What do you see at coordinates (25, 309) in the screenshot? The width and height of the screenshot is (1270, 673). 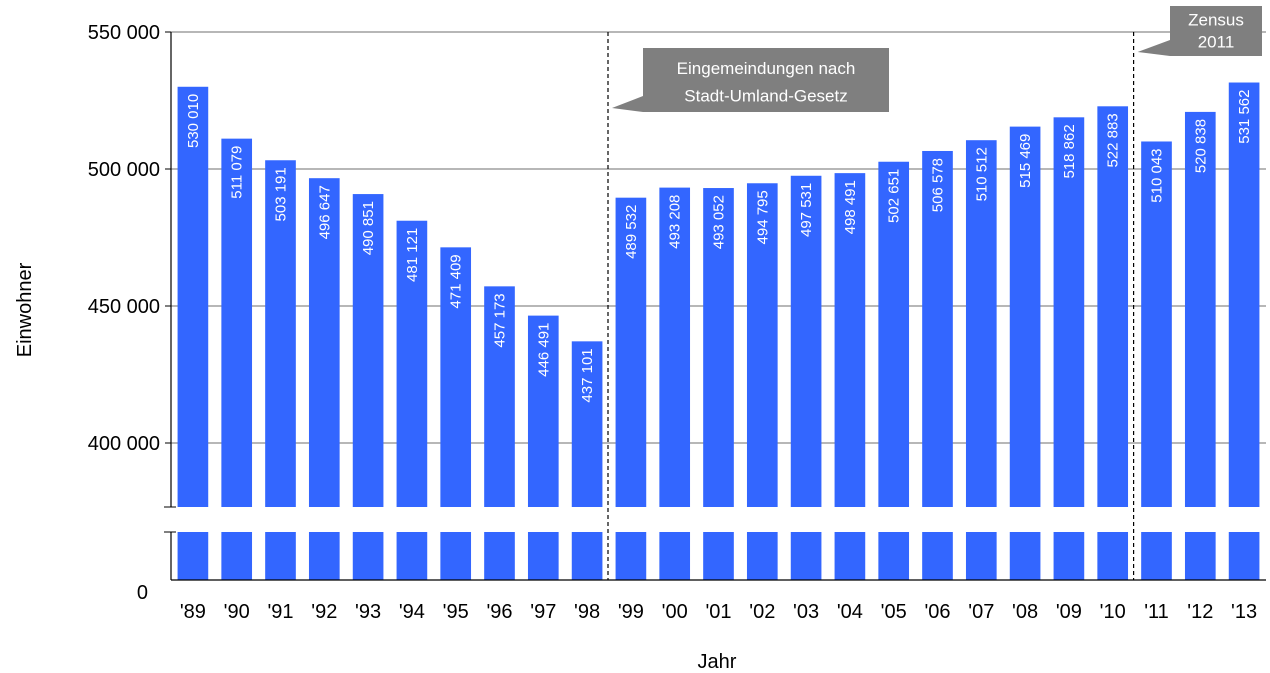 I see `y-axis-title: Einwohner` at bounding box center [25, 309].